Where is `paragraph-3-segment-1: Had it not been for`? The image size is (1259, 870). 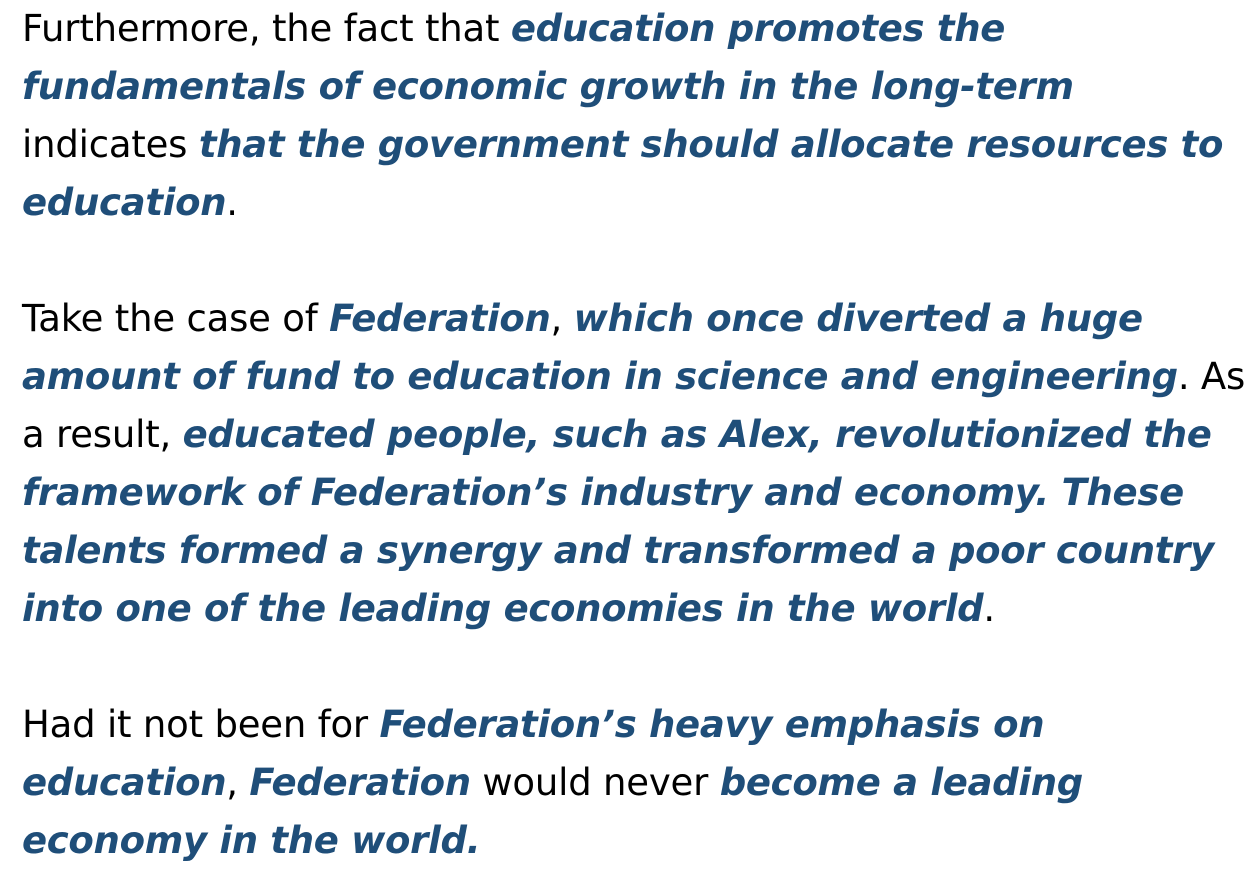 paragraph-3-segment-1: Had it not been for is located at coordinates (201, 724).